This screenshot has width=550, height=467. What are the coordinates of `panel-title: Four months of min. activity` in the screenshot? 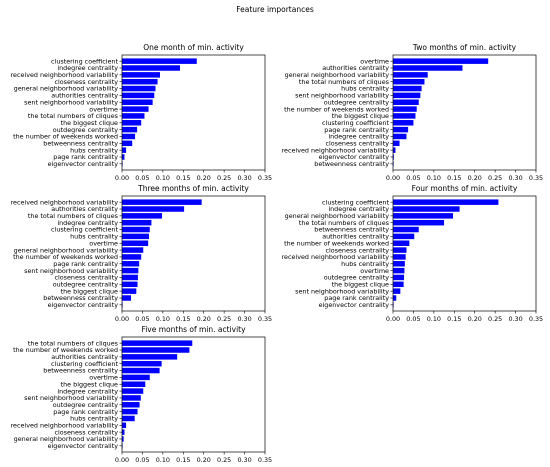 It's located at (465, 188).